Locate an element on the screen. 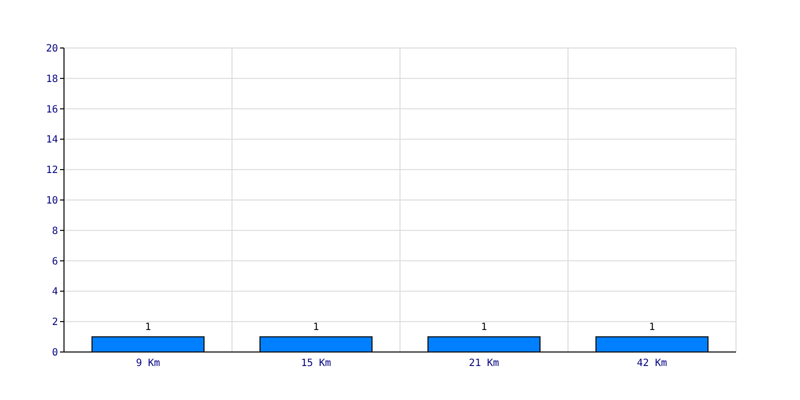  y-tick-label: 2 is located at coordinates (55, 322).